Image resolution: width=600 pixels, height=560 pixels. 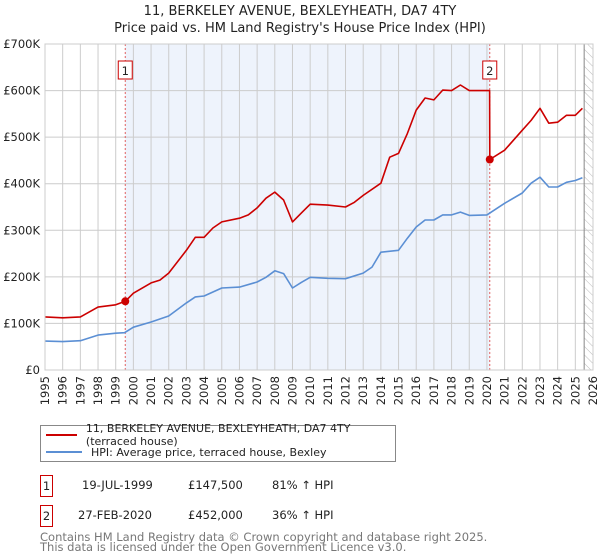 What do you see at coordinates (222, 390) in the screenshot?
I see `x-tick-label: 2005` at bounding box center [222, 390].